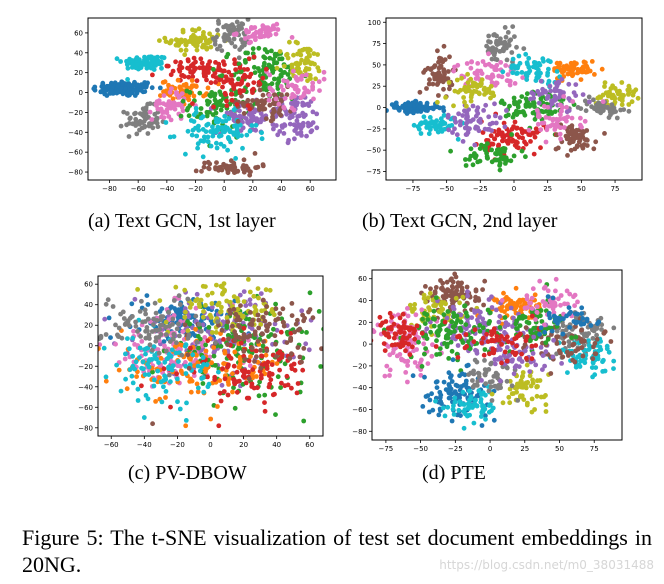 Image resolution: width=664 pixels, height=584 pixels. Describe the element at coordinates (594, 449) in the screenshot. I see `x-tick-label: 75` at that location.